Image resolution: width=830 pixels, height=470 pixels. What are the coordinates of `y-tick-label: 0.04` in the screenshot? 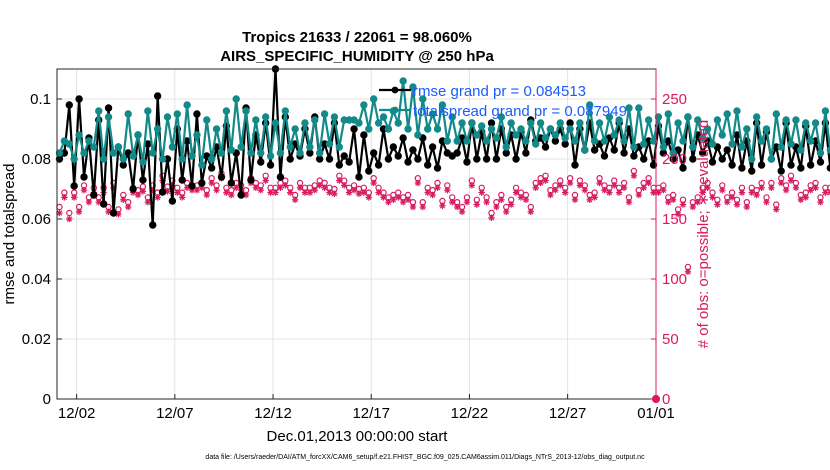 It's located at (36, 279).